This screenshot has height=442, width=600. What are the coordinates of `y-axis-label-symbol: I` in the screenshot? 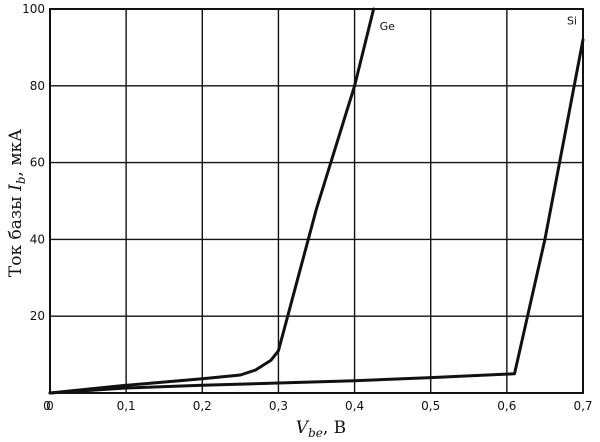 It's located at (16, 188).